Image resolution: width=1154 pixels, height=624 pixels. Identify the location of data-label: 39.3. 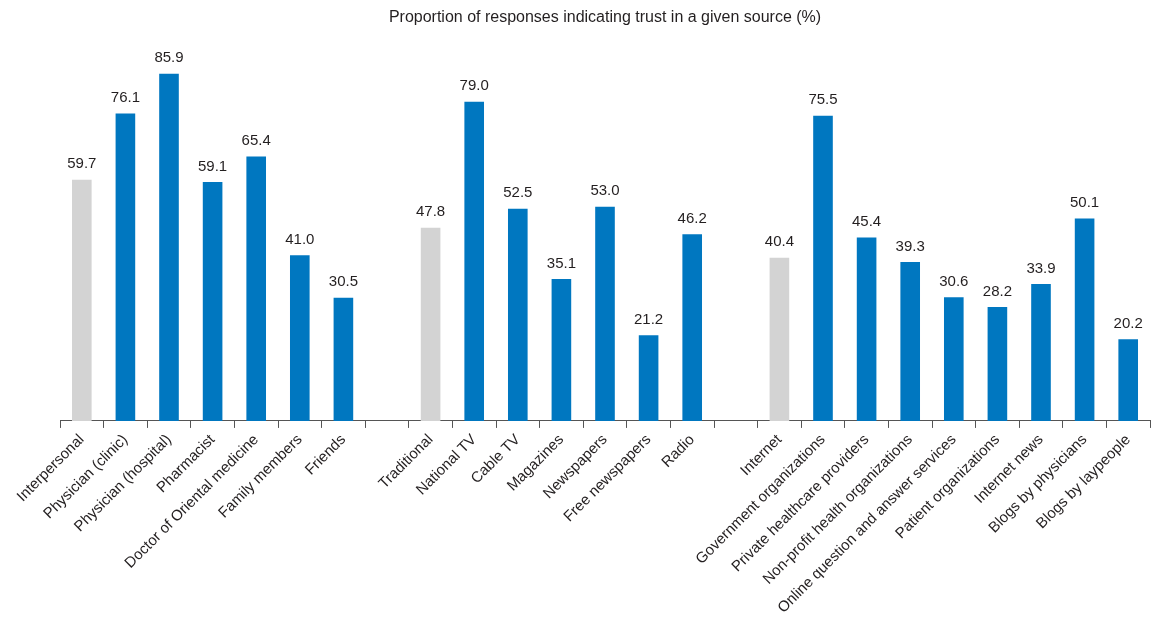
(910, 245).